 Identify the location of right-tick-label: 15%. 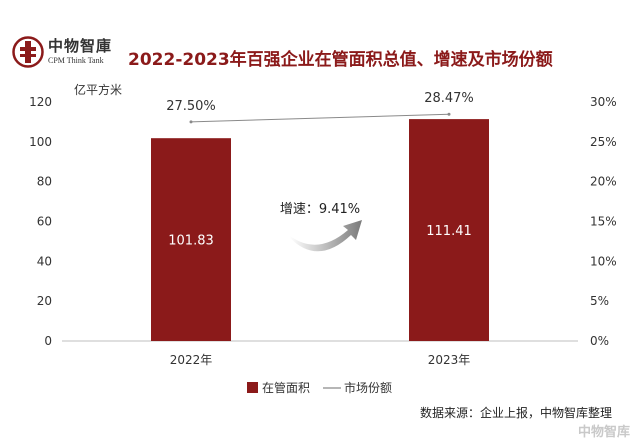
(603, 222).